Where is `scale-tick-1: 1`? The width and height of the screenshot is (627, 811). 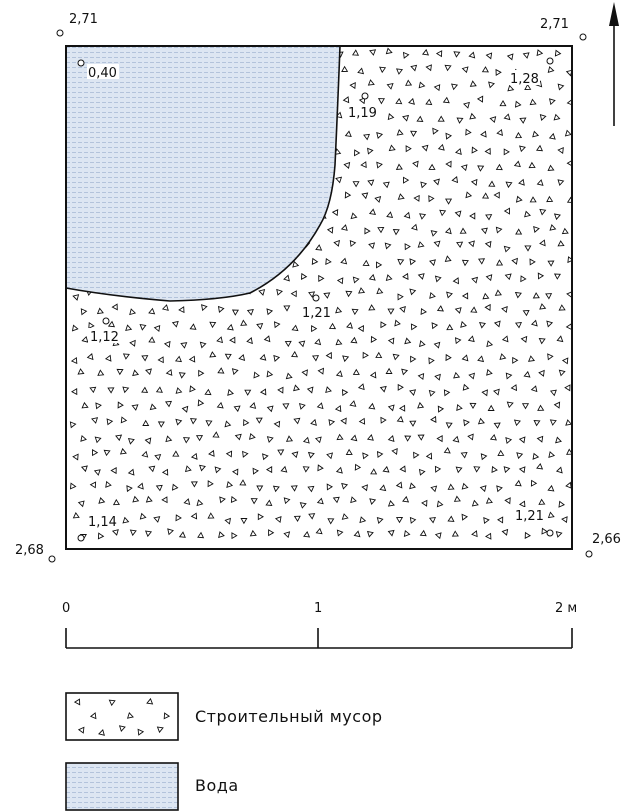 scale-tick-1: 1 is located at coordinates (318, 608).